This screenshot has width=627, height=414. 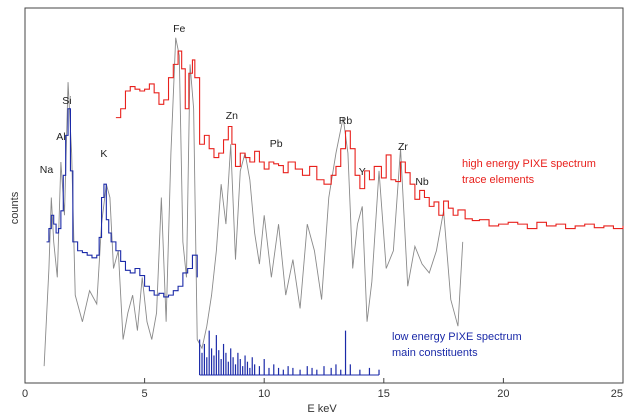 I want to click on legend-low-line1: low energy PIXE spectrum, so click(x=457, y=337).